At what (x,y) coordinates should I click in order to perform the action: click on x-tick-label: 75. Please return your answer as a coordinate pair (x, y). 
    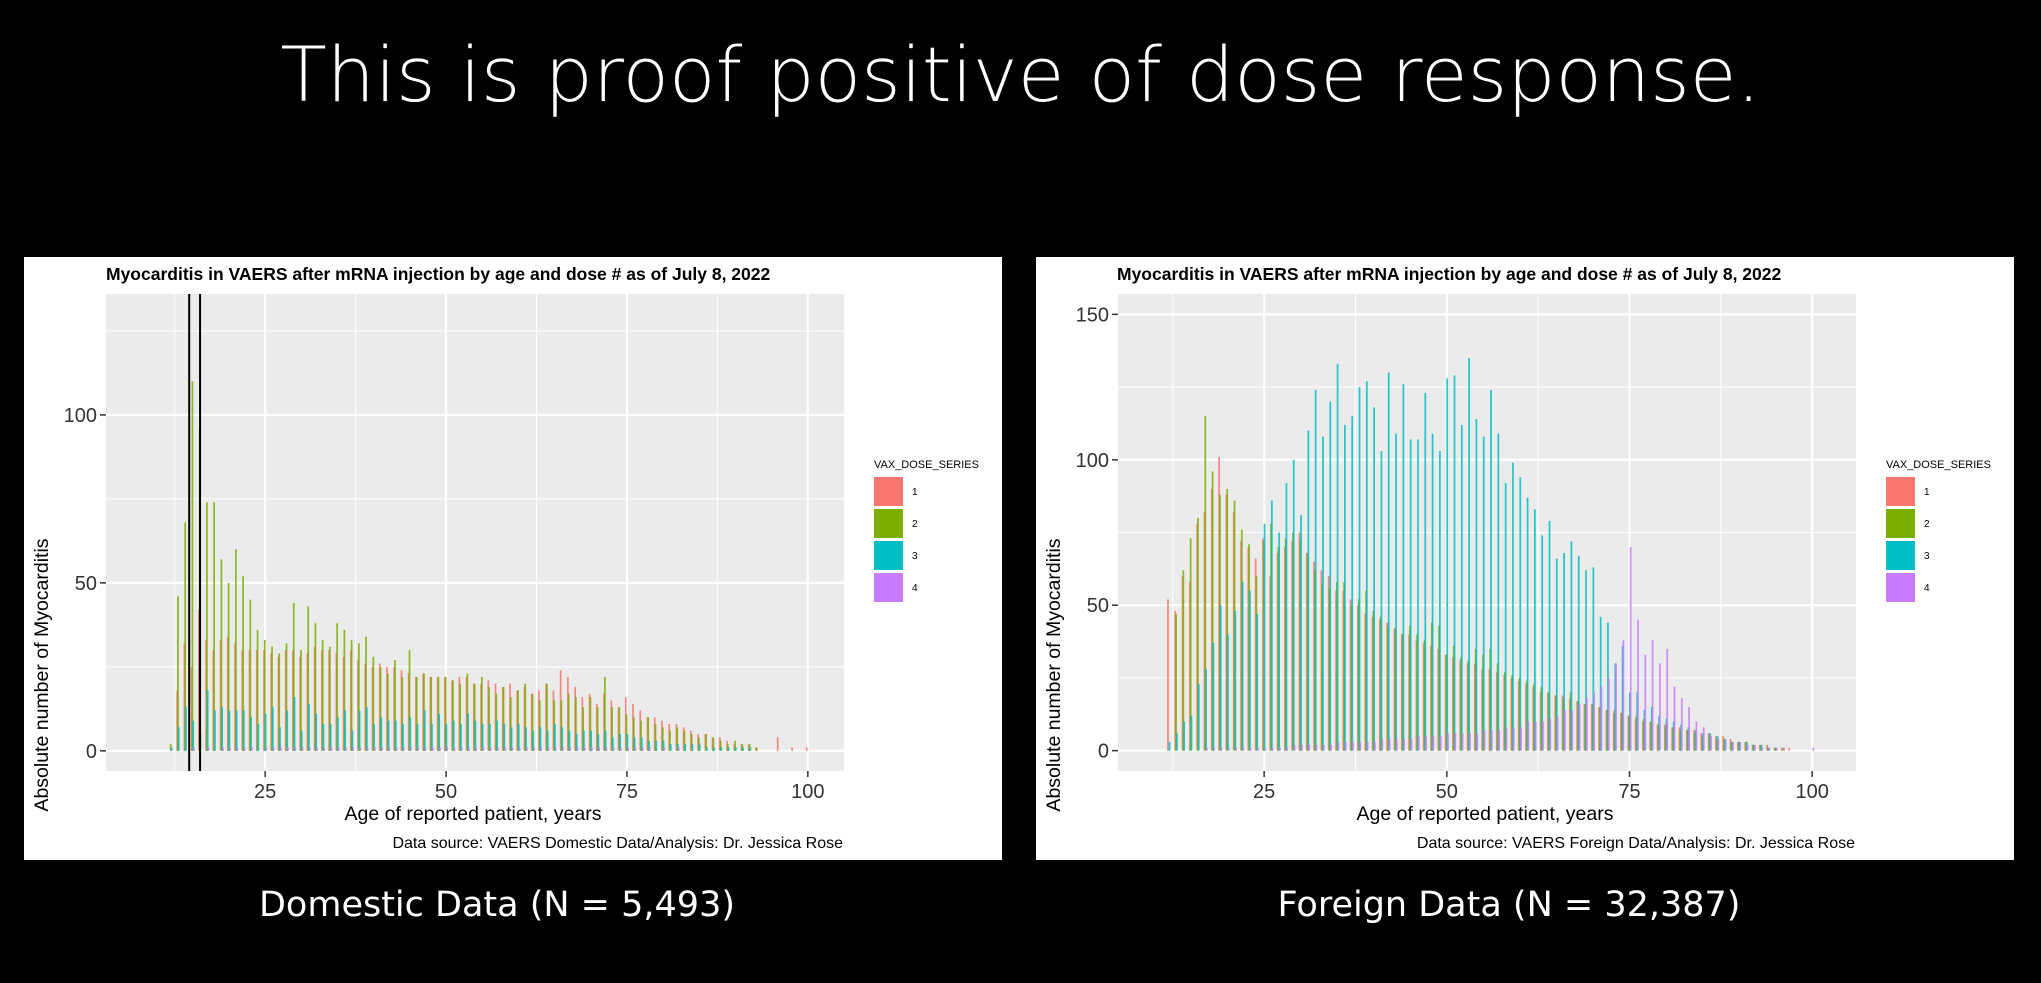
    Looking at the image, I should click on (627, 792).